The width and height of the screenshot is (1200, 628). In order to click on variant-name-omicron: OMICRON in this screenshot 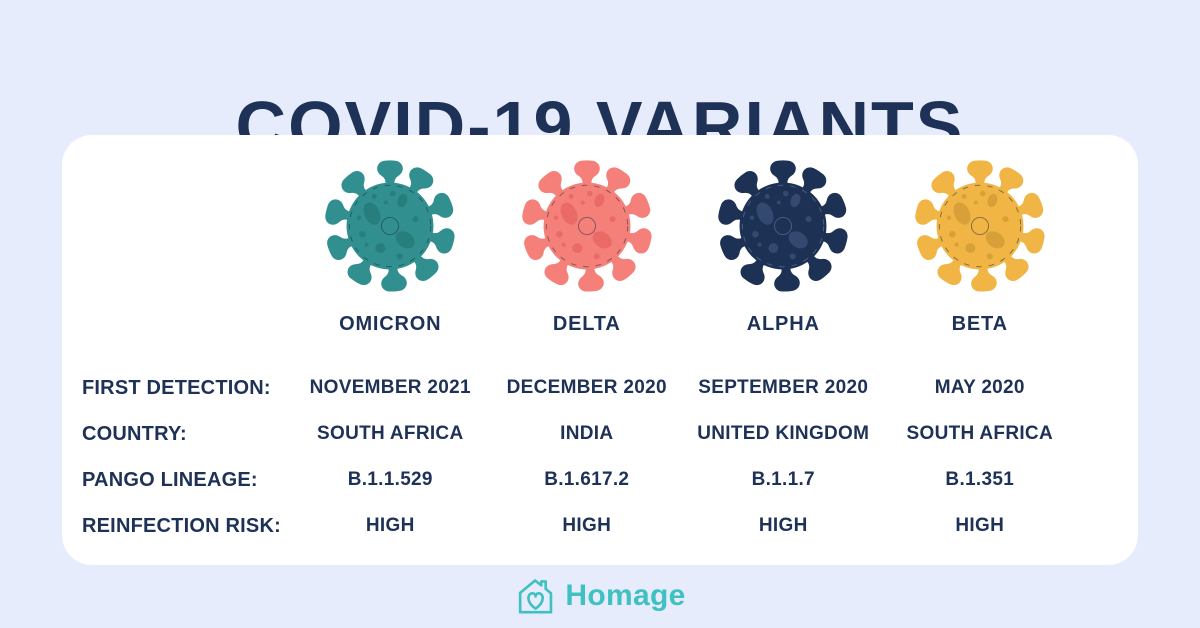, I will do `click(390, 324)`.